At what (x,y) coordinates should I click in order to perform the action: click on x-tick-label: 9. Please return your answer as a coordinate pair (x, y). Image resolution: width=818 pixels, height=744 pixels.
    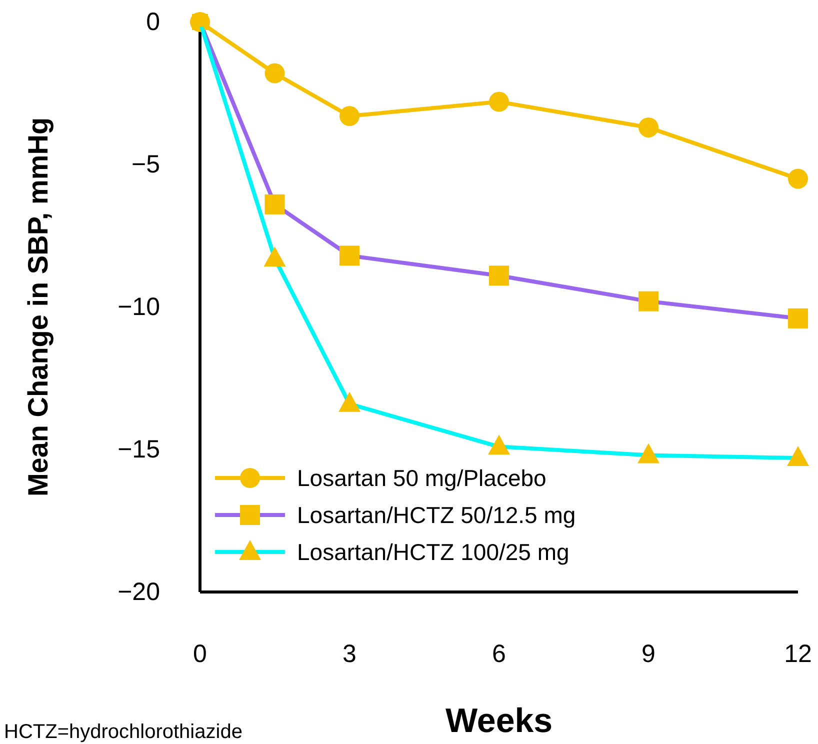
    Looking at the image, I should click on (649, 654).